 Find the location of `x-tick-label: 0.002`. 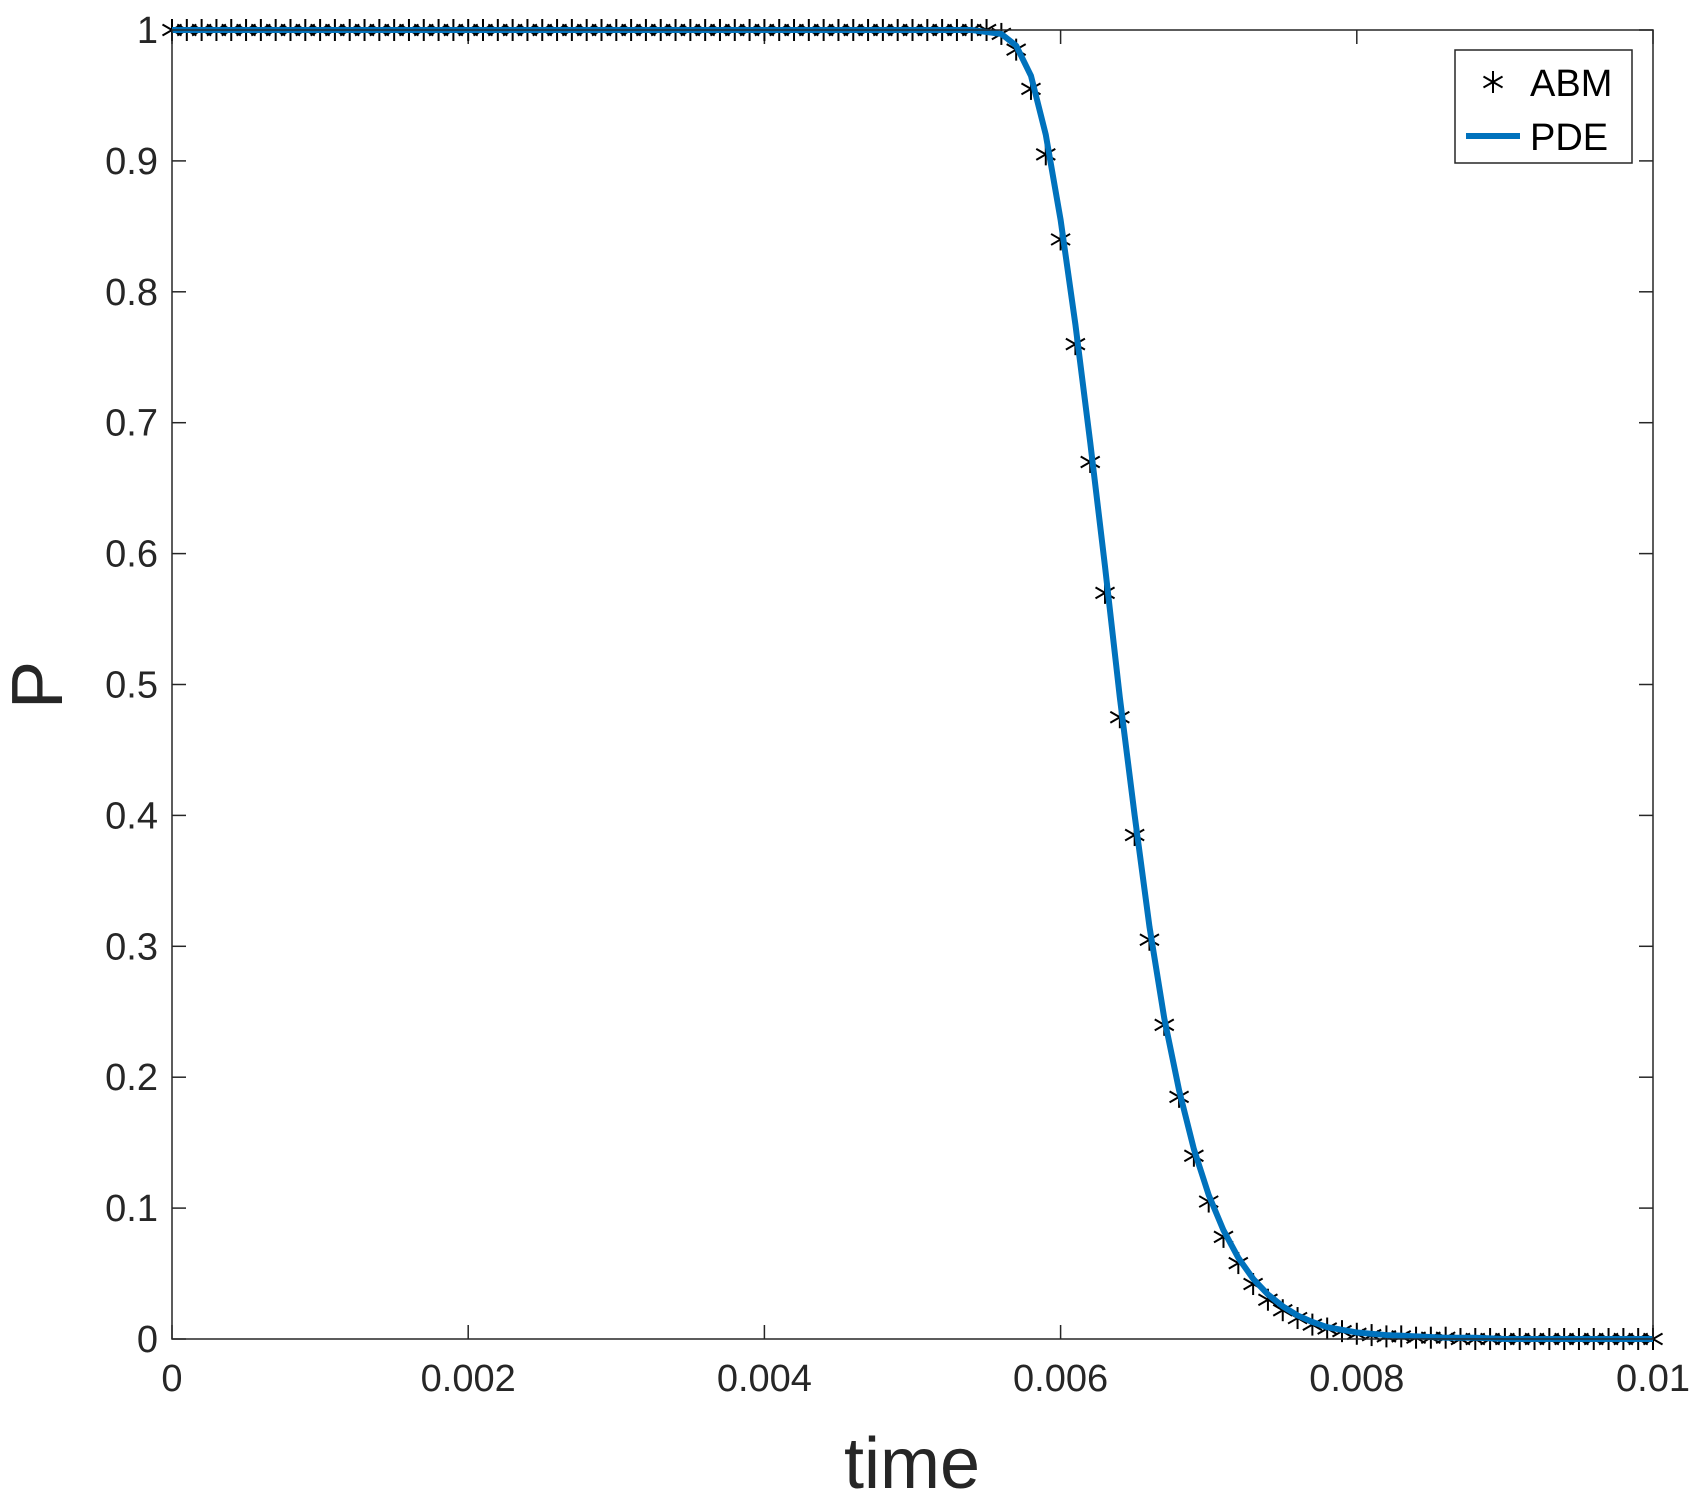

x-tick-label: 0.002 is located at coordinates (468, 1379).